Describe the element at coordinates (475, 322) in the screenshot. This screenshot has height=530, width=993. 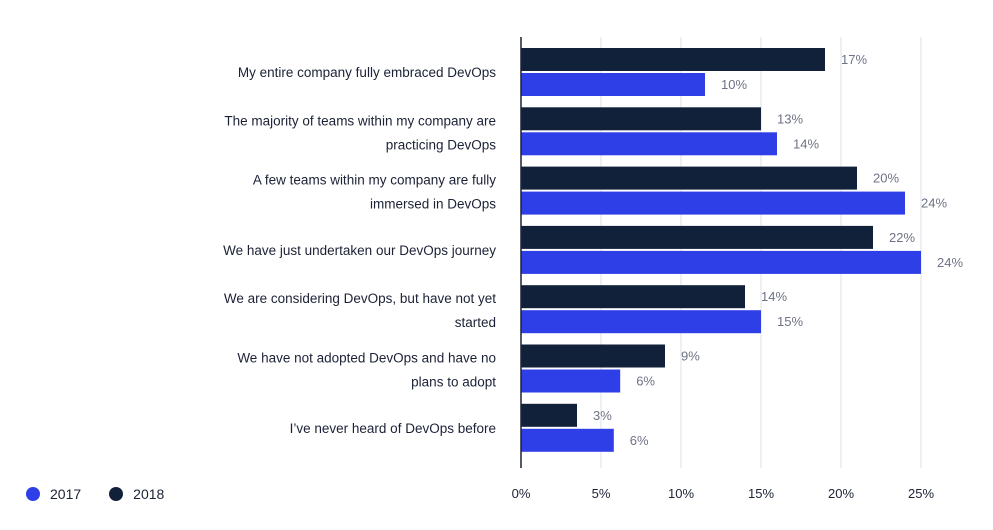
I see `category-label: started` at that location.